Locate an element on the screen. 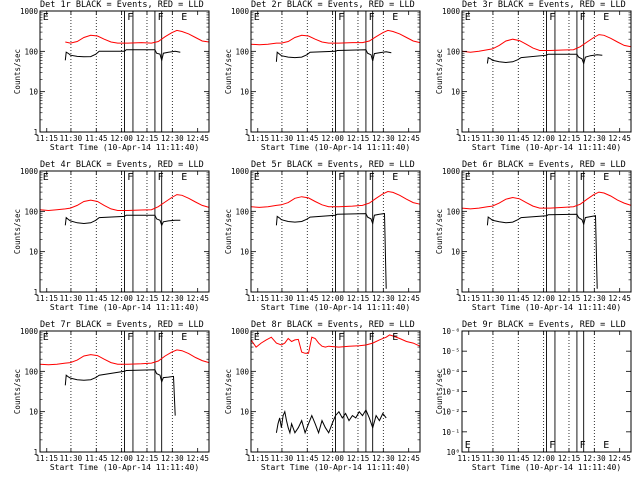 Image resolution: width=640 pixels, height=480 pixels. y-tick-label: 10⁻⁴ is located at coordinates (451, 371).